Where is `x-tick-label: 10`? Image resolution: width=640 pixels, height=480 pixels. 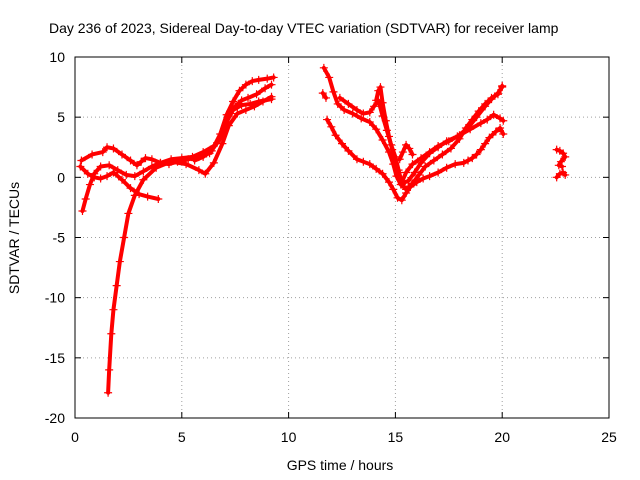 x-tick-label: 10 is located at coordinates (289, 437).